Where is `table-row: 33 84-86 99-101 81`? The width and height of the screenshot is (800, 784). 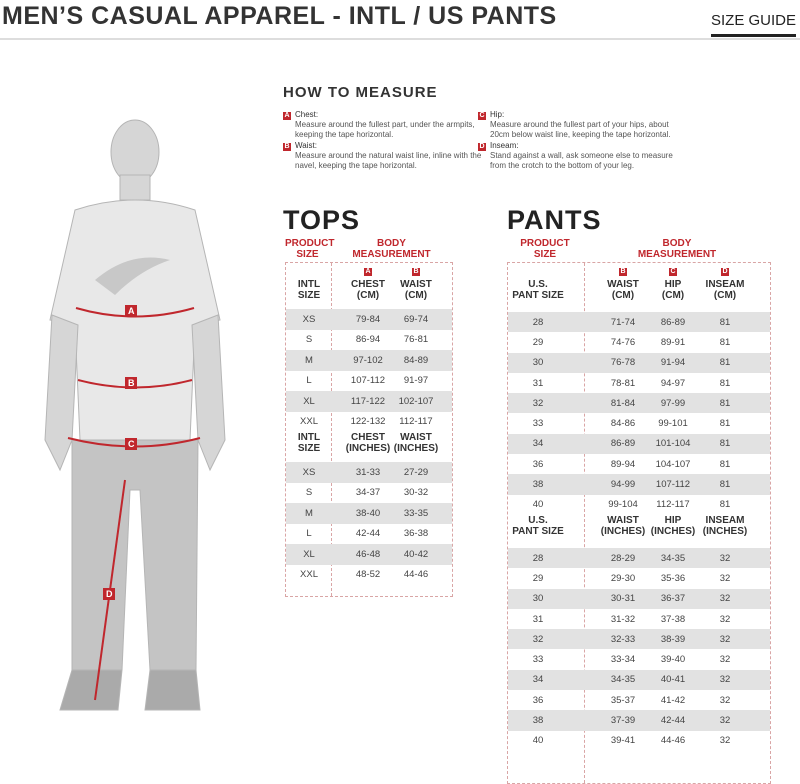 table-row: 33 84-86 99-101 81 is located at coordinates (639, 424).